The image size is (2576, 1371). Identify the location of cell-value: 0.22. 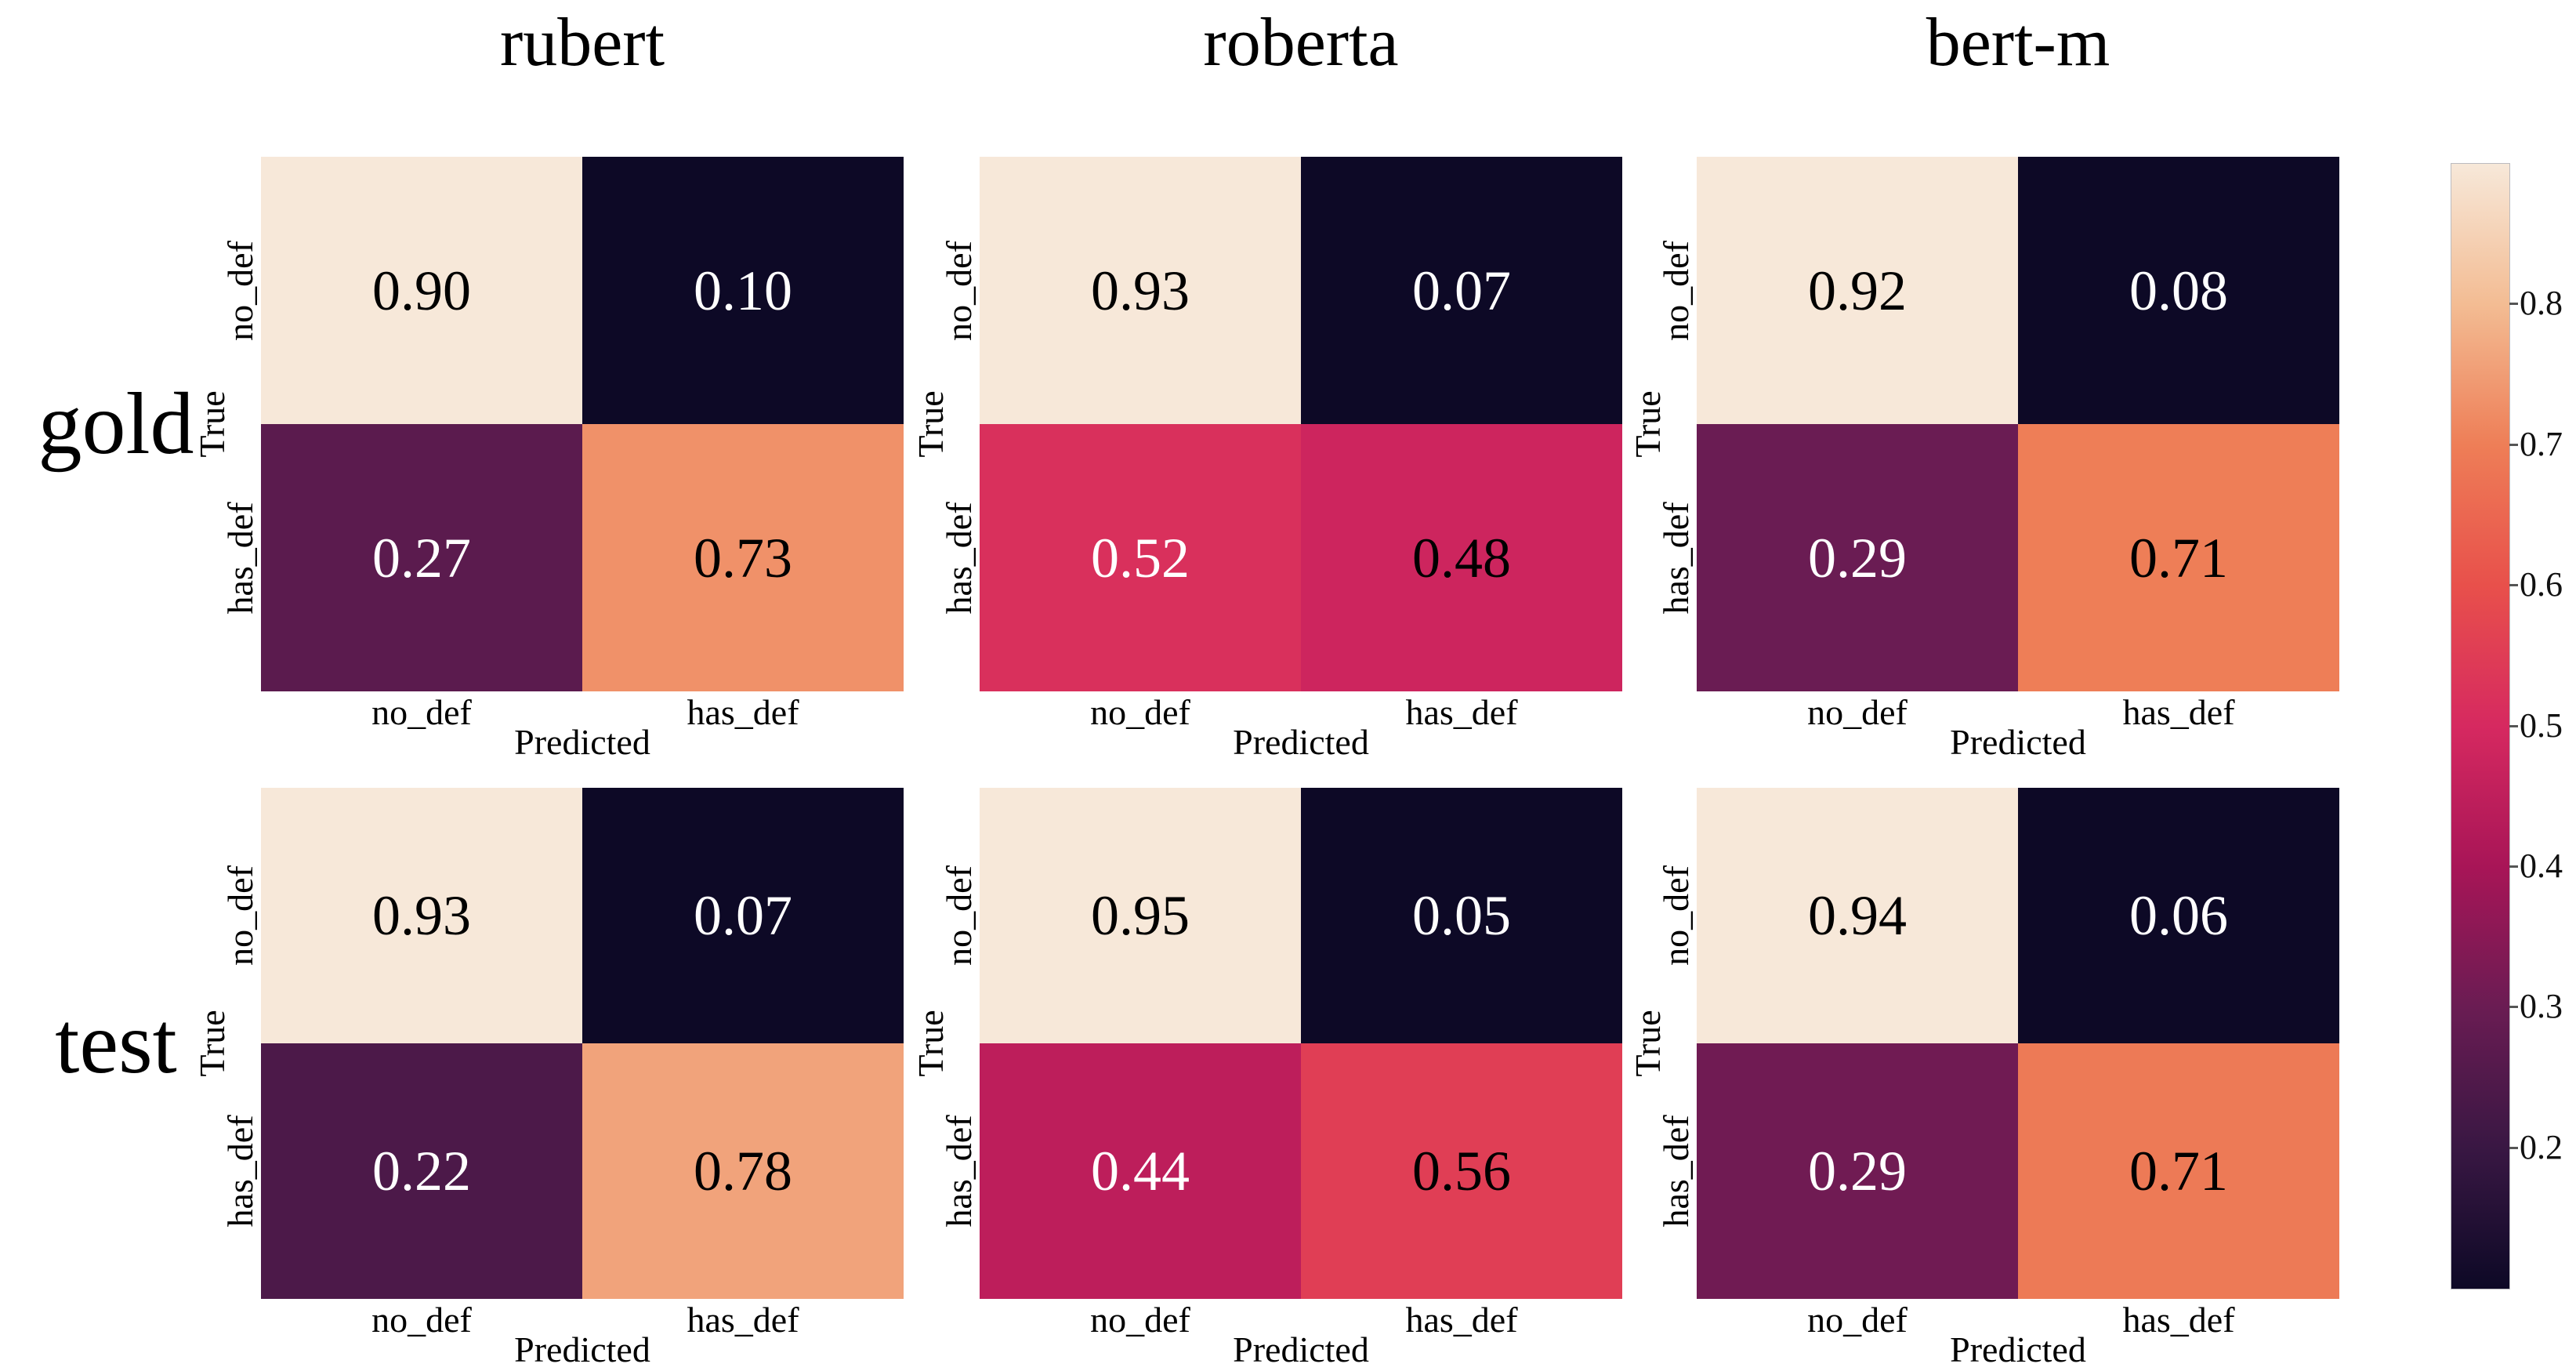
(421, 1171).